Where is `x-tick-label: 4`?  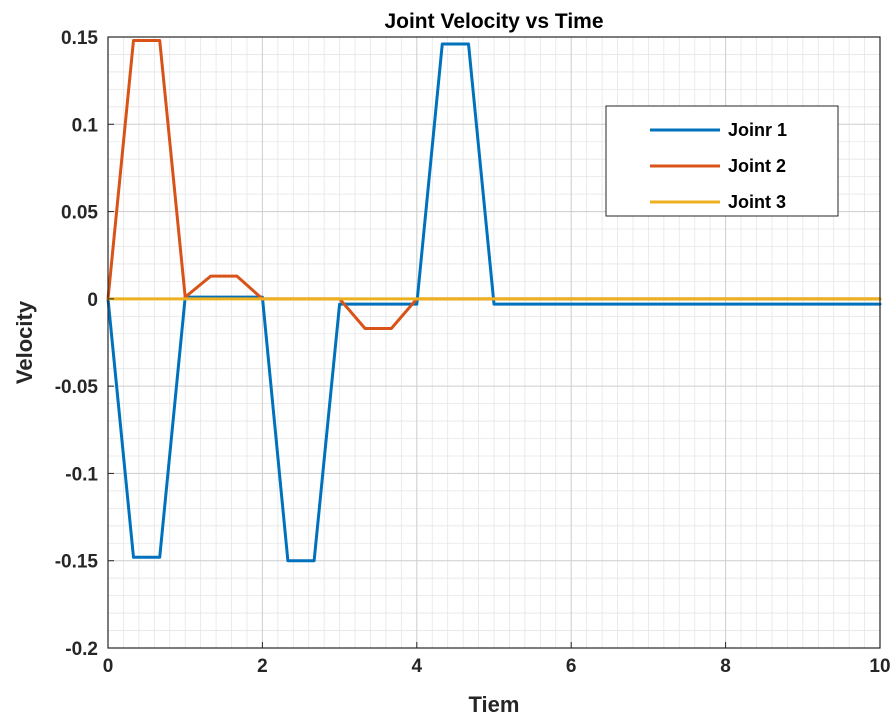 x-tick-label: 4 is located at coordinates (417, 666).